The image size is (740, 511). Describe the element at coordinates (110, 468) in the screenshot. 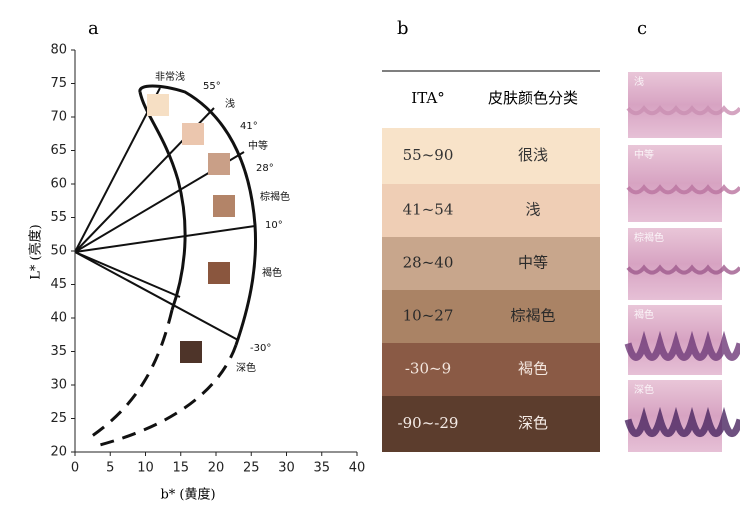

I see `x-tick-label: 5` at that location.